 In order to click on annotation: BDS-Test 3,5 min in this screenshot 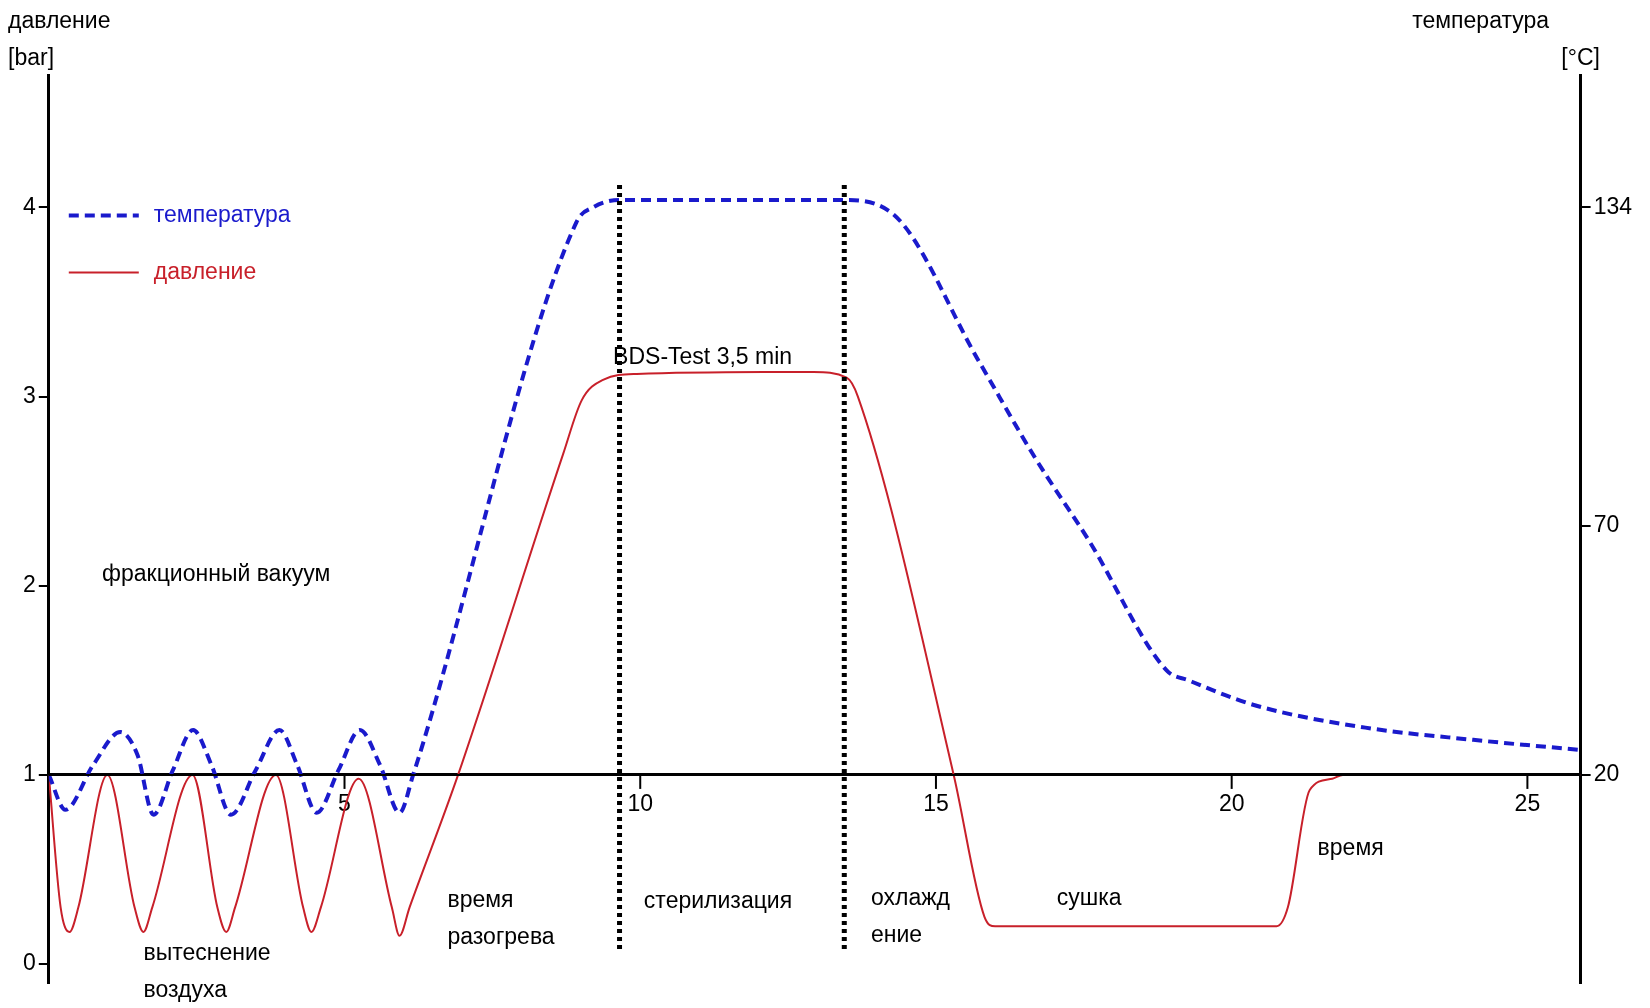, I will do `click(703, 355)`.